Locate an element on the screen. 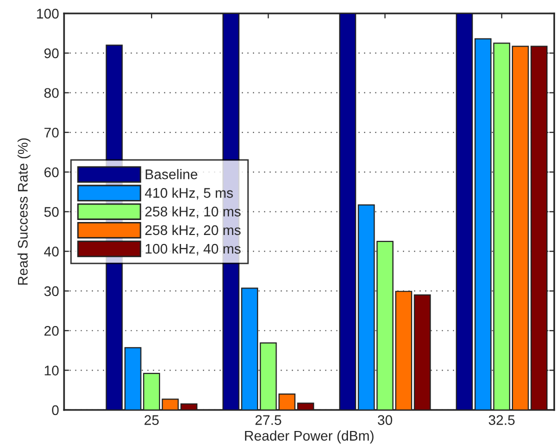  y-tick-label: 90 is located at coordinates (51, 53).